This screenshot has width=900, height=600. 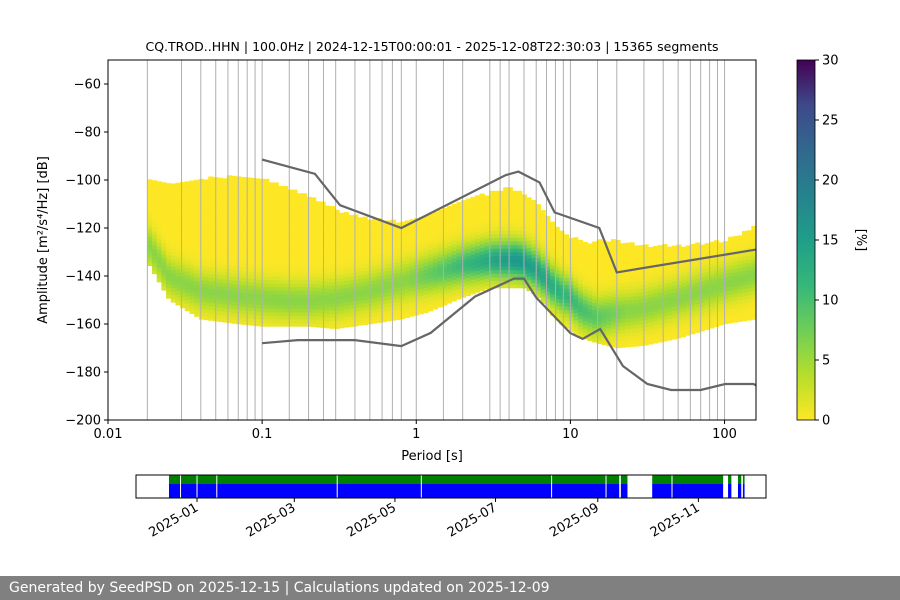 What do you see at coordinates (509, 334) in the screenshot?
I see `nlnm-curve` at bounding box center [509, 334].